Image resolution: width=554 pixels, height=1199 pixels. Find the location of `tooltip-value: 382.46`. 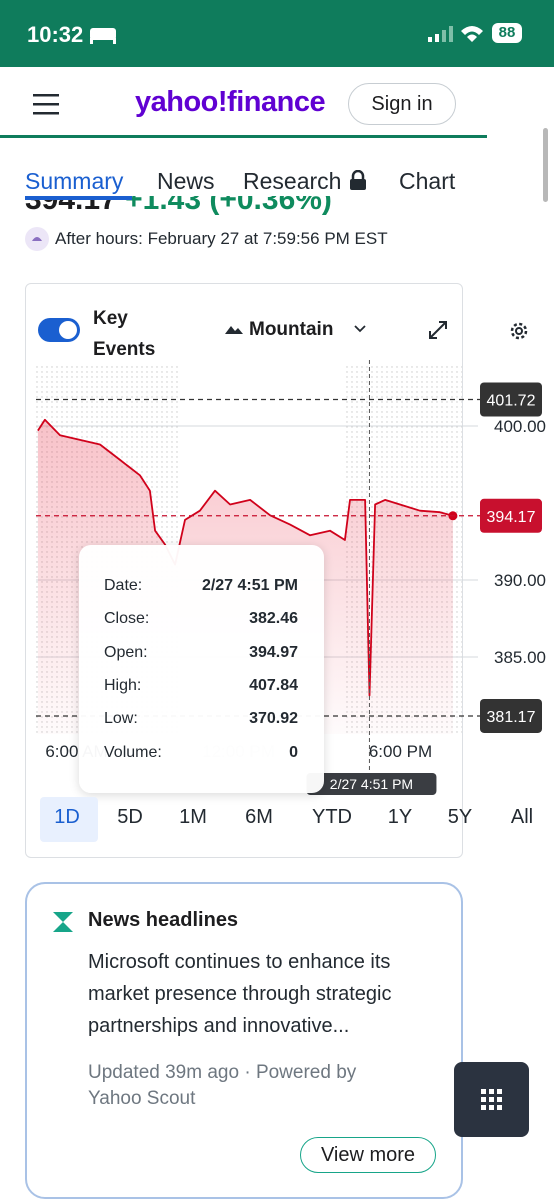

tooltip-value: 382.46 is located at coordinates (273, 619).